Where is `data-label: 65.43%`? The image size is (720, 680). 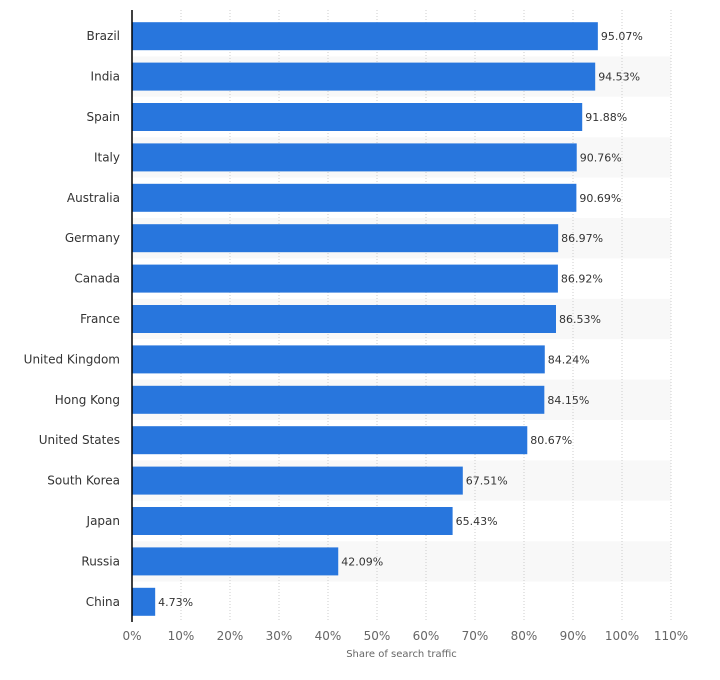 data-label: 65.43% is located at coordinates (477, 521).